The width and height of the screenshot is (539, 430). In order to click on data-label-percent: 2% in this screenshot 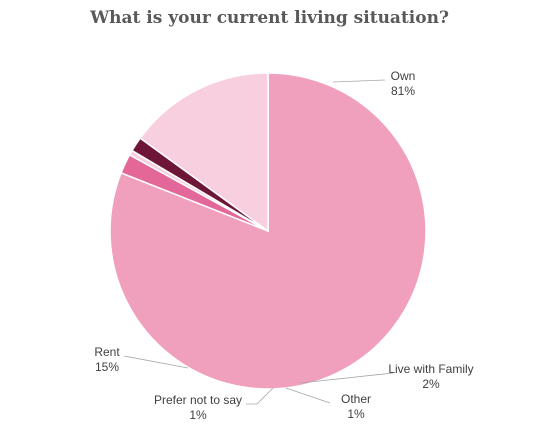, I will do `click(431, 384)`.